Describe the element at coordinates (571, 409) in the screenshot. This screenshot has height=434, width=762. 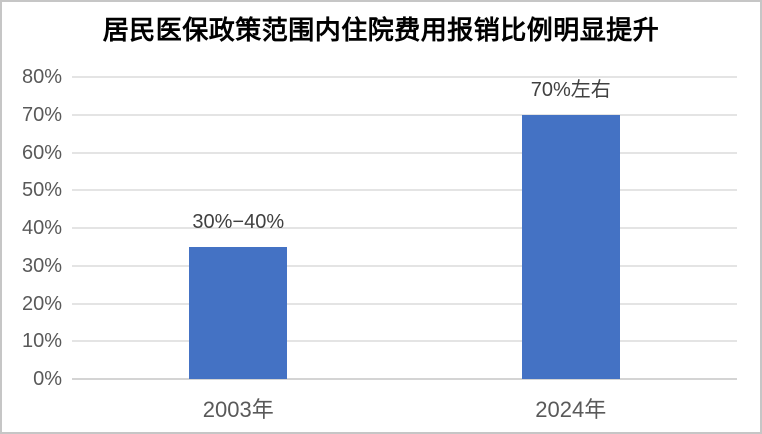
I see `x-tick-label: 2024年` at that location.